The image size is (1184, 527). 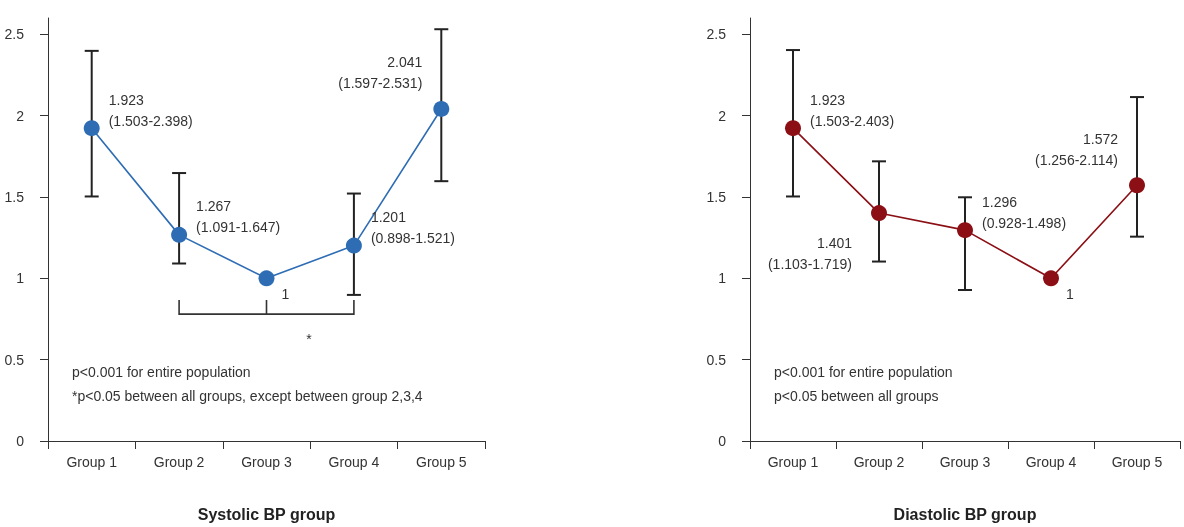 What do you see at coordinates (247, 396) in the screenshot?
I see `annotation: *p<0.05 between all groups, except between group 2,3,4` at bounding box center [247, 396].